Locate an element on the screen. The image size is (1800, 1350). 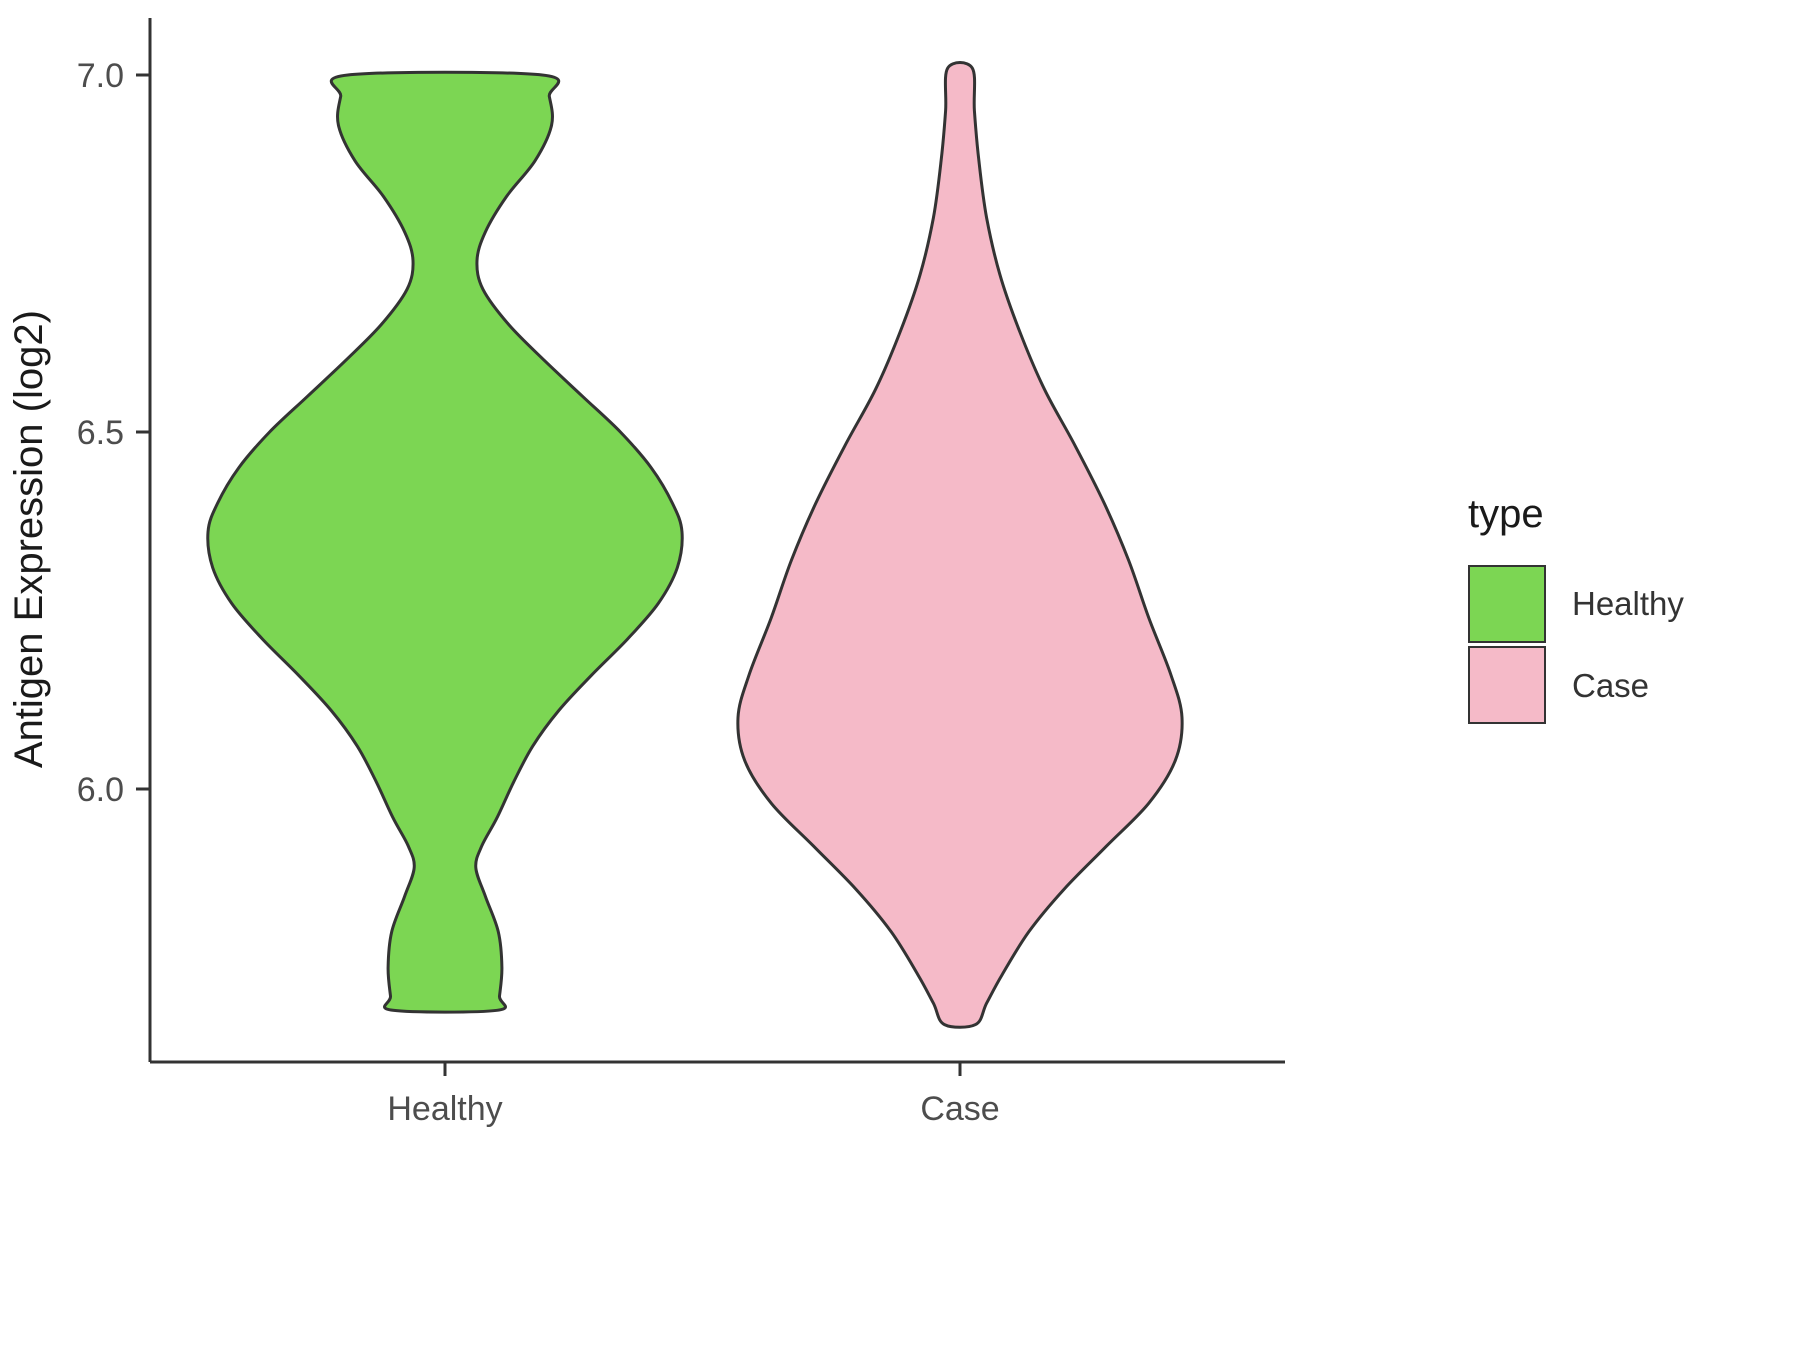
legend-label: Case is located at coordinates (1611, 685).